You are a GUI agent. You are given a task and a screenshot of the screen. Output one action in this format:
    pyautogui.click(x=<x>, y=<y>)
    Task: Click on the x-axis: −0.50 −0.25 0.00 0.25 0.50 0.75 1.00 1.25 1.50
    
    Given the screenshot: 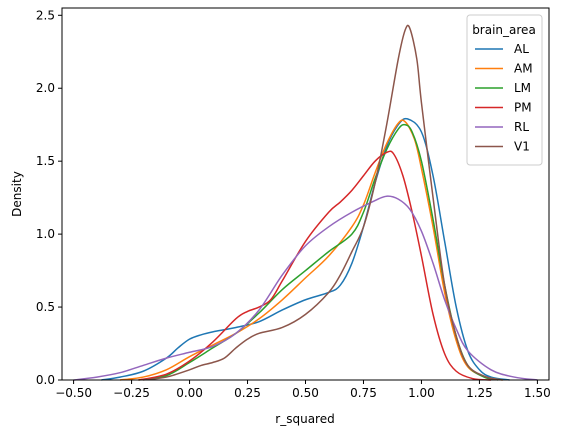 What is the action you would take?
    pyautogui.click(x=303, y=390)
    